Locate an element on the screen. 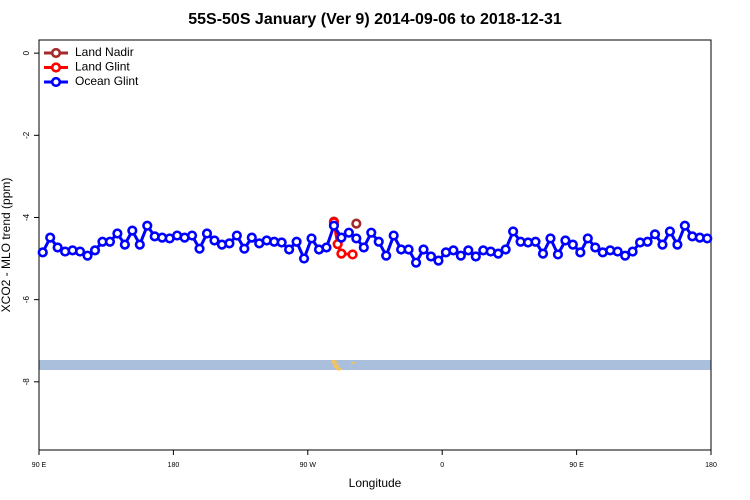 Image resolution: width=750 pixels, height=500 pixels. y-tick-label: 0 is located at coordinates (26, 52).